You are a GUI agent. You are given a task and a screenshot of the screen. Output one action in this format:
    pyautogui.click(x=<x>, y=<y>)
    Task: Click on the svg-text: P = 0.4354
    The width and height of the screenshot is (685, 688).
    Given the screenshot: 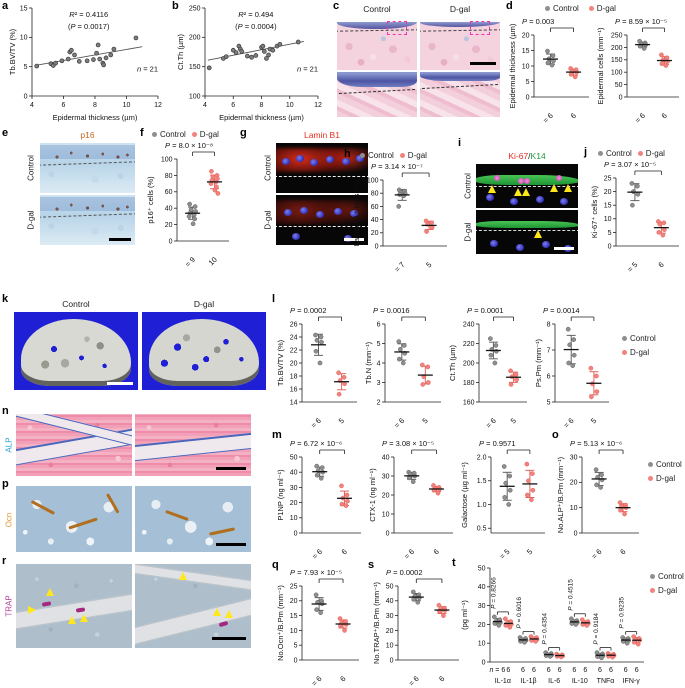 What is the action you would take?
    pyautogui.click(x=545, y=629)
    